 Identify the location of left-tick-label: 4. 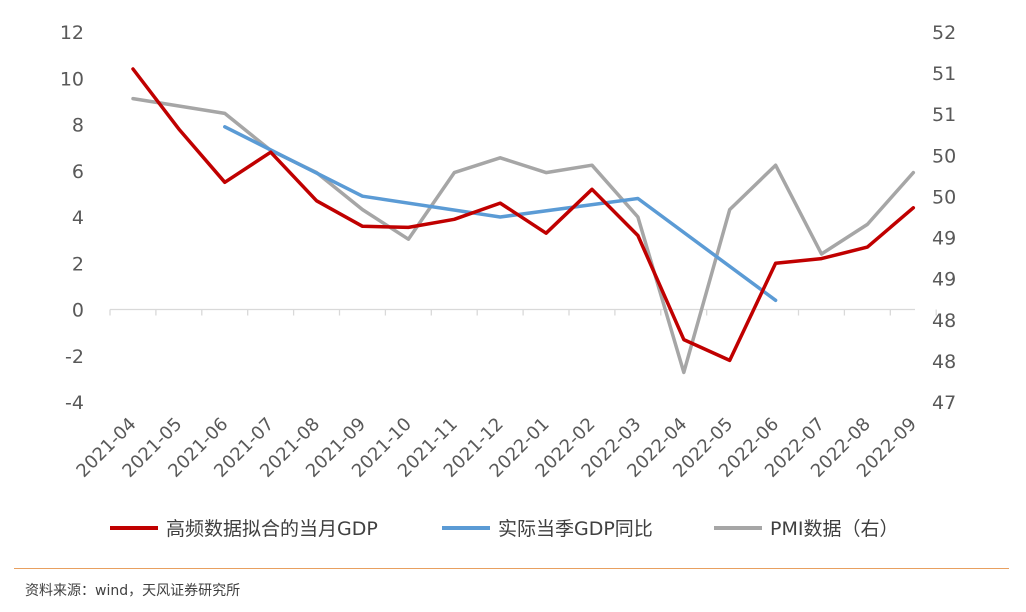
(78, 218).